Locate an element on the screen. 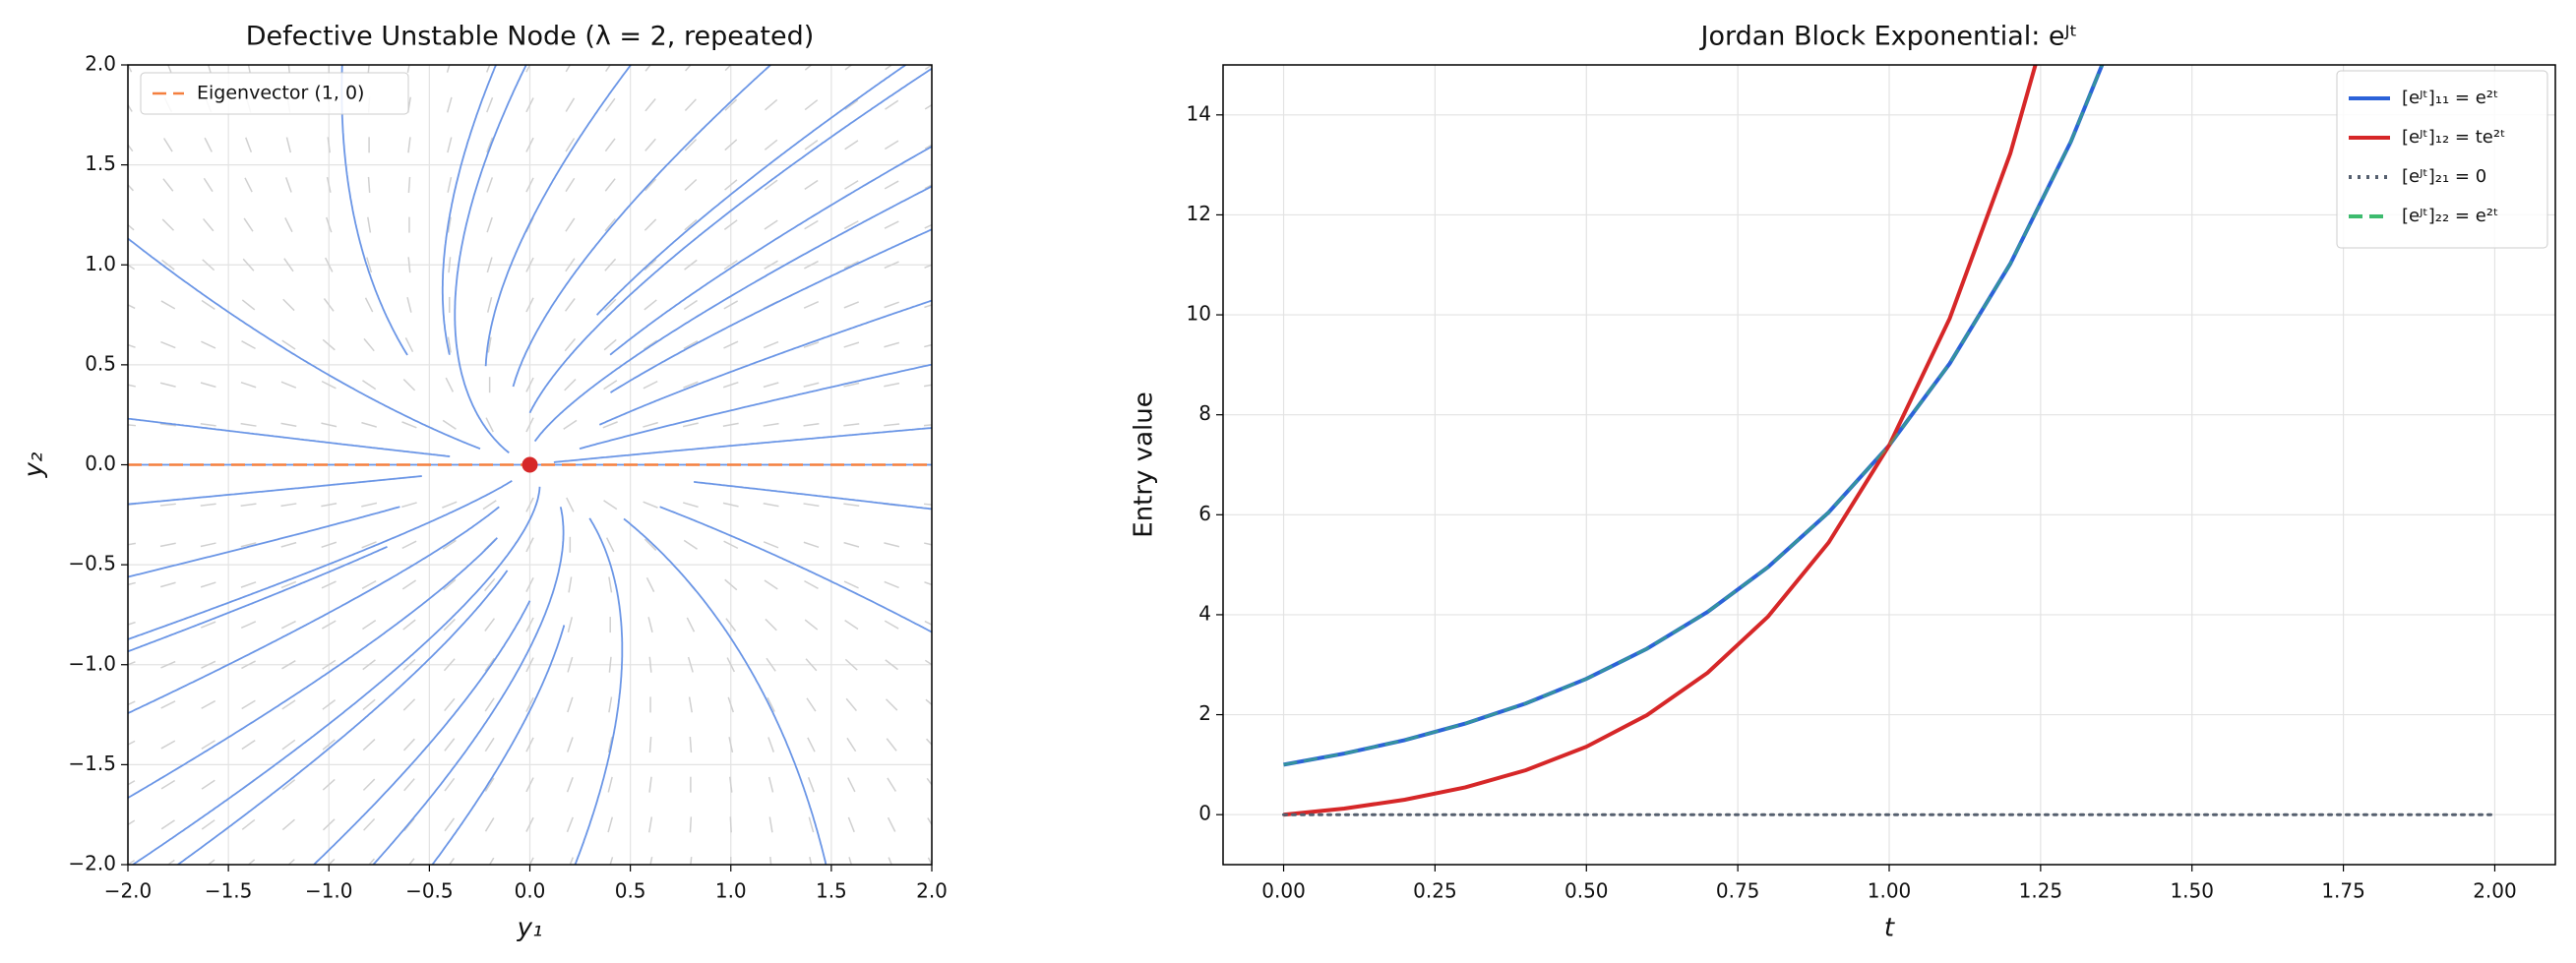 The width and height of the screenshot is (2576, 963). x-tick-label: −0.5 is located at coordinates (429, 891).